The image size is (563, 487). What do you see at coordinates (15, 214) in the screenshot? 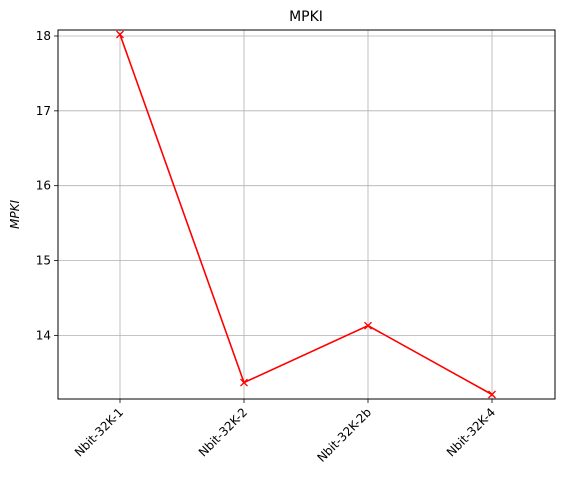
I see `y-axis-label: MPKI` at bounding box center [15, 214].